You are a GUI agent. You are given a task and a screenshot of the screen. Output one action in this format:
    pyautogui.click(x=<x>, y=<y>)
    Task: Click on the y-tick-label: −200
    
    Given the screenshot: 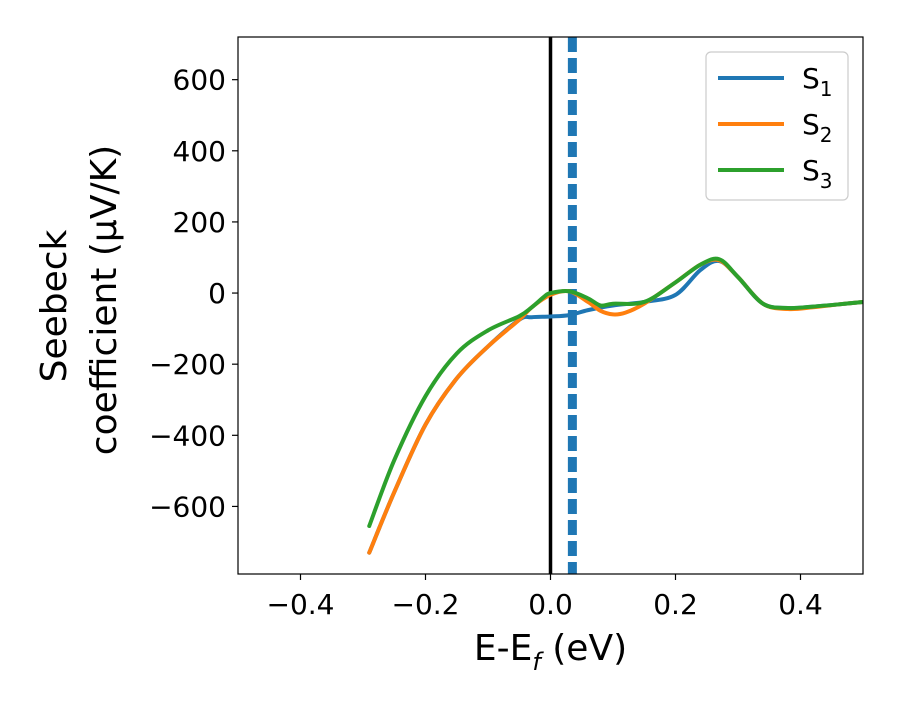 What is the action you would take?
    pyautogui.click(x=187, y=364)
    